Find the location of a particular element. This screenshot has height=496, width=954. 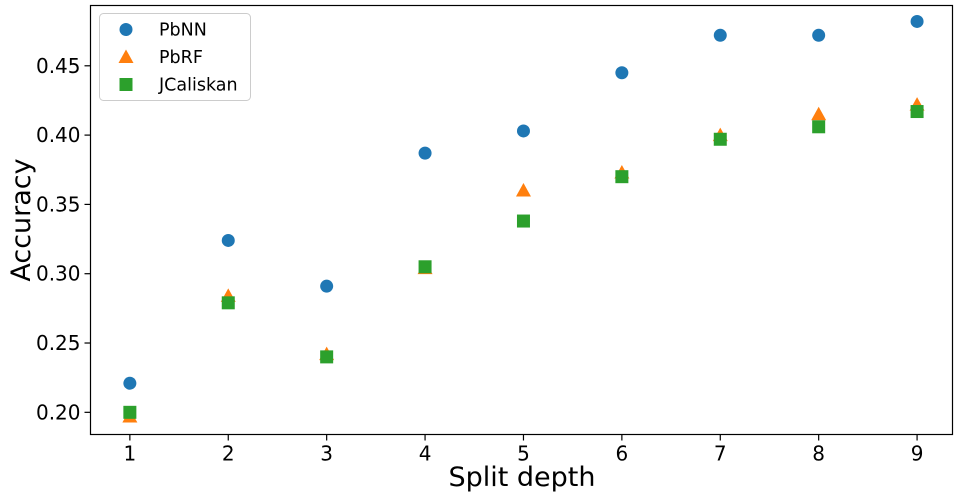

legend-frame is located at coordinates (175, 57).